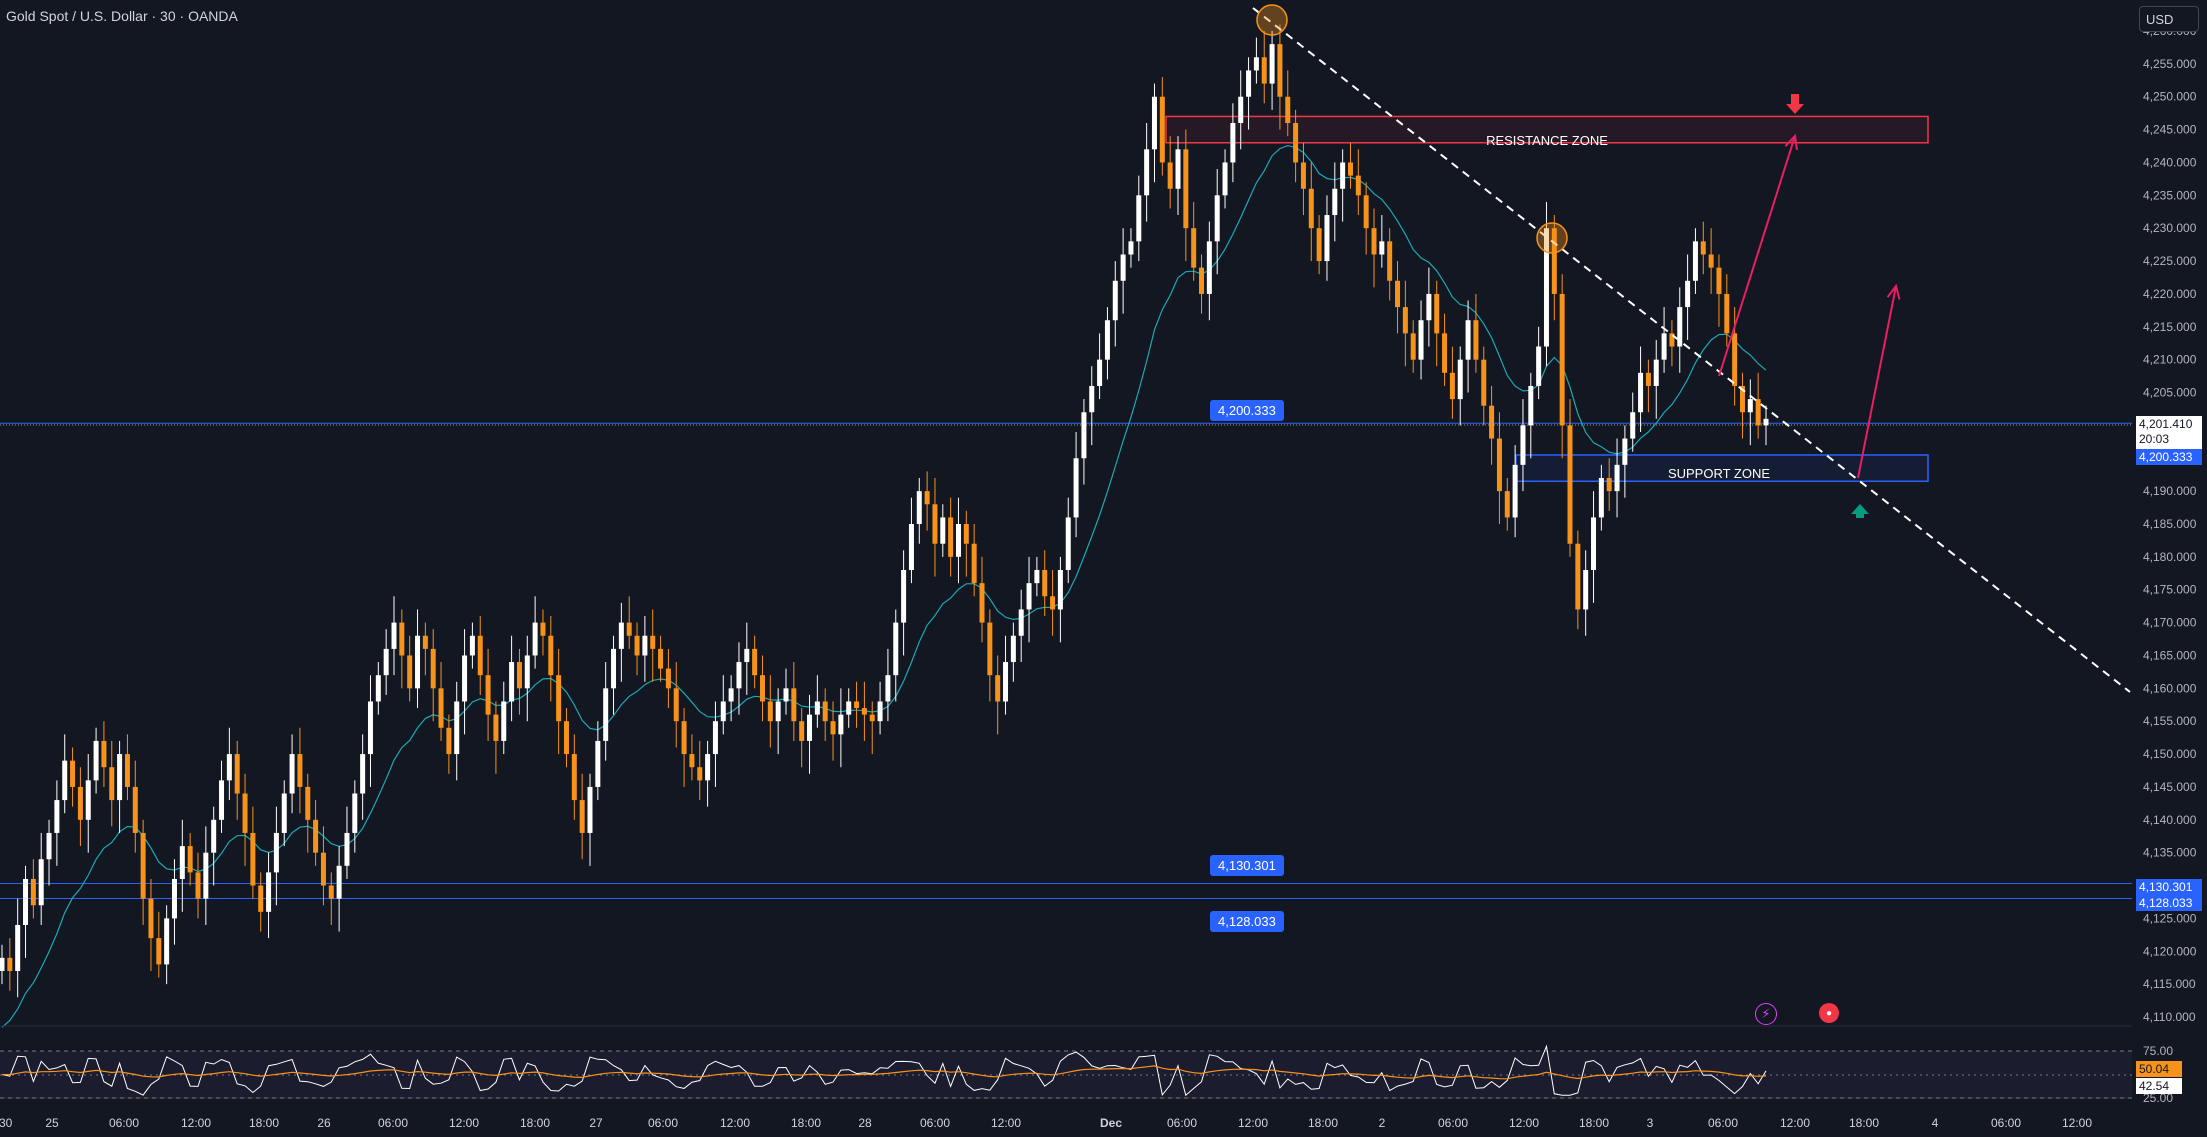 This screenshot has height=1137, width=2207. Describe the element at coordinates (2170, 853) in the screenshot. I see `y-tick-label: 4,135.000` at that location.